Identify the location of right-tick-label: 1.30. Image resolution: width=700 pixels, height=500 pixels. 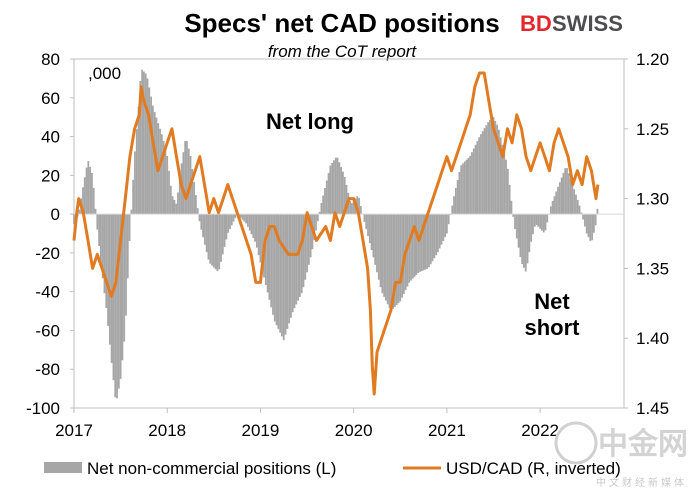
(652, 199).